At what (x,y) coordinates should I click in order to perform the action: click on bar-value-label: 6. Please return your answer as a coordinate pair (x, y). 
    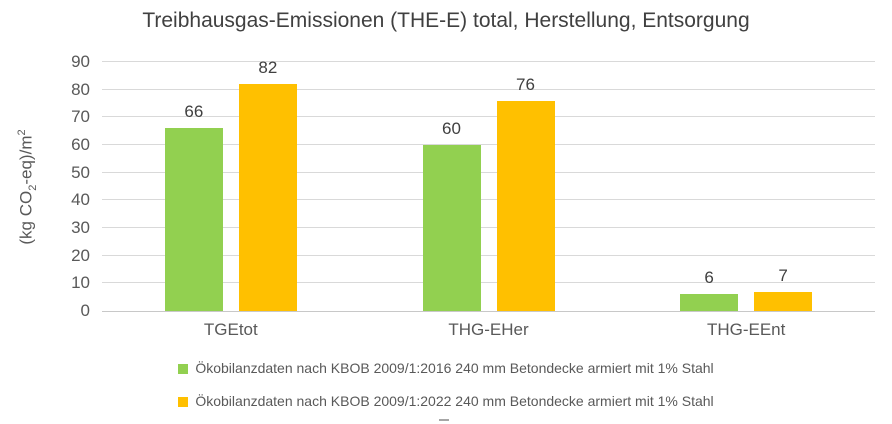
    Looking at the image, I should click on (709, 278).